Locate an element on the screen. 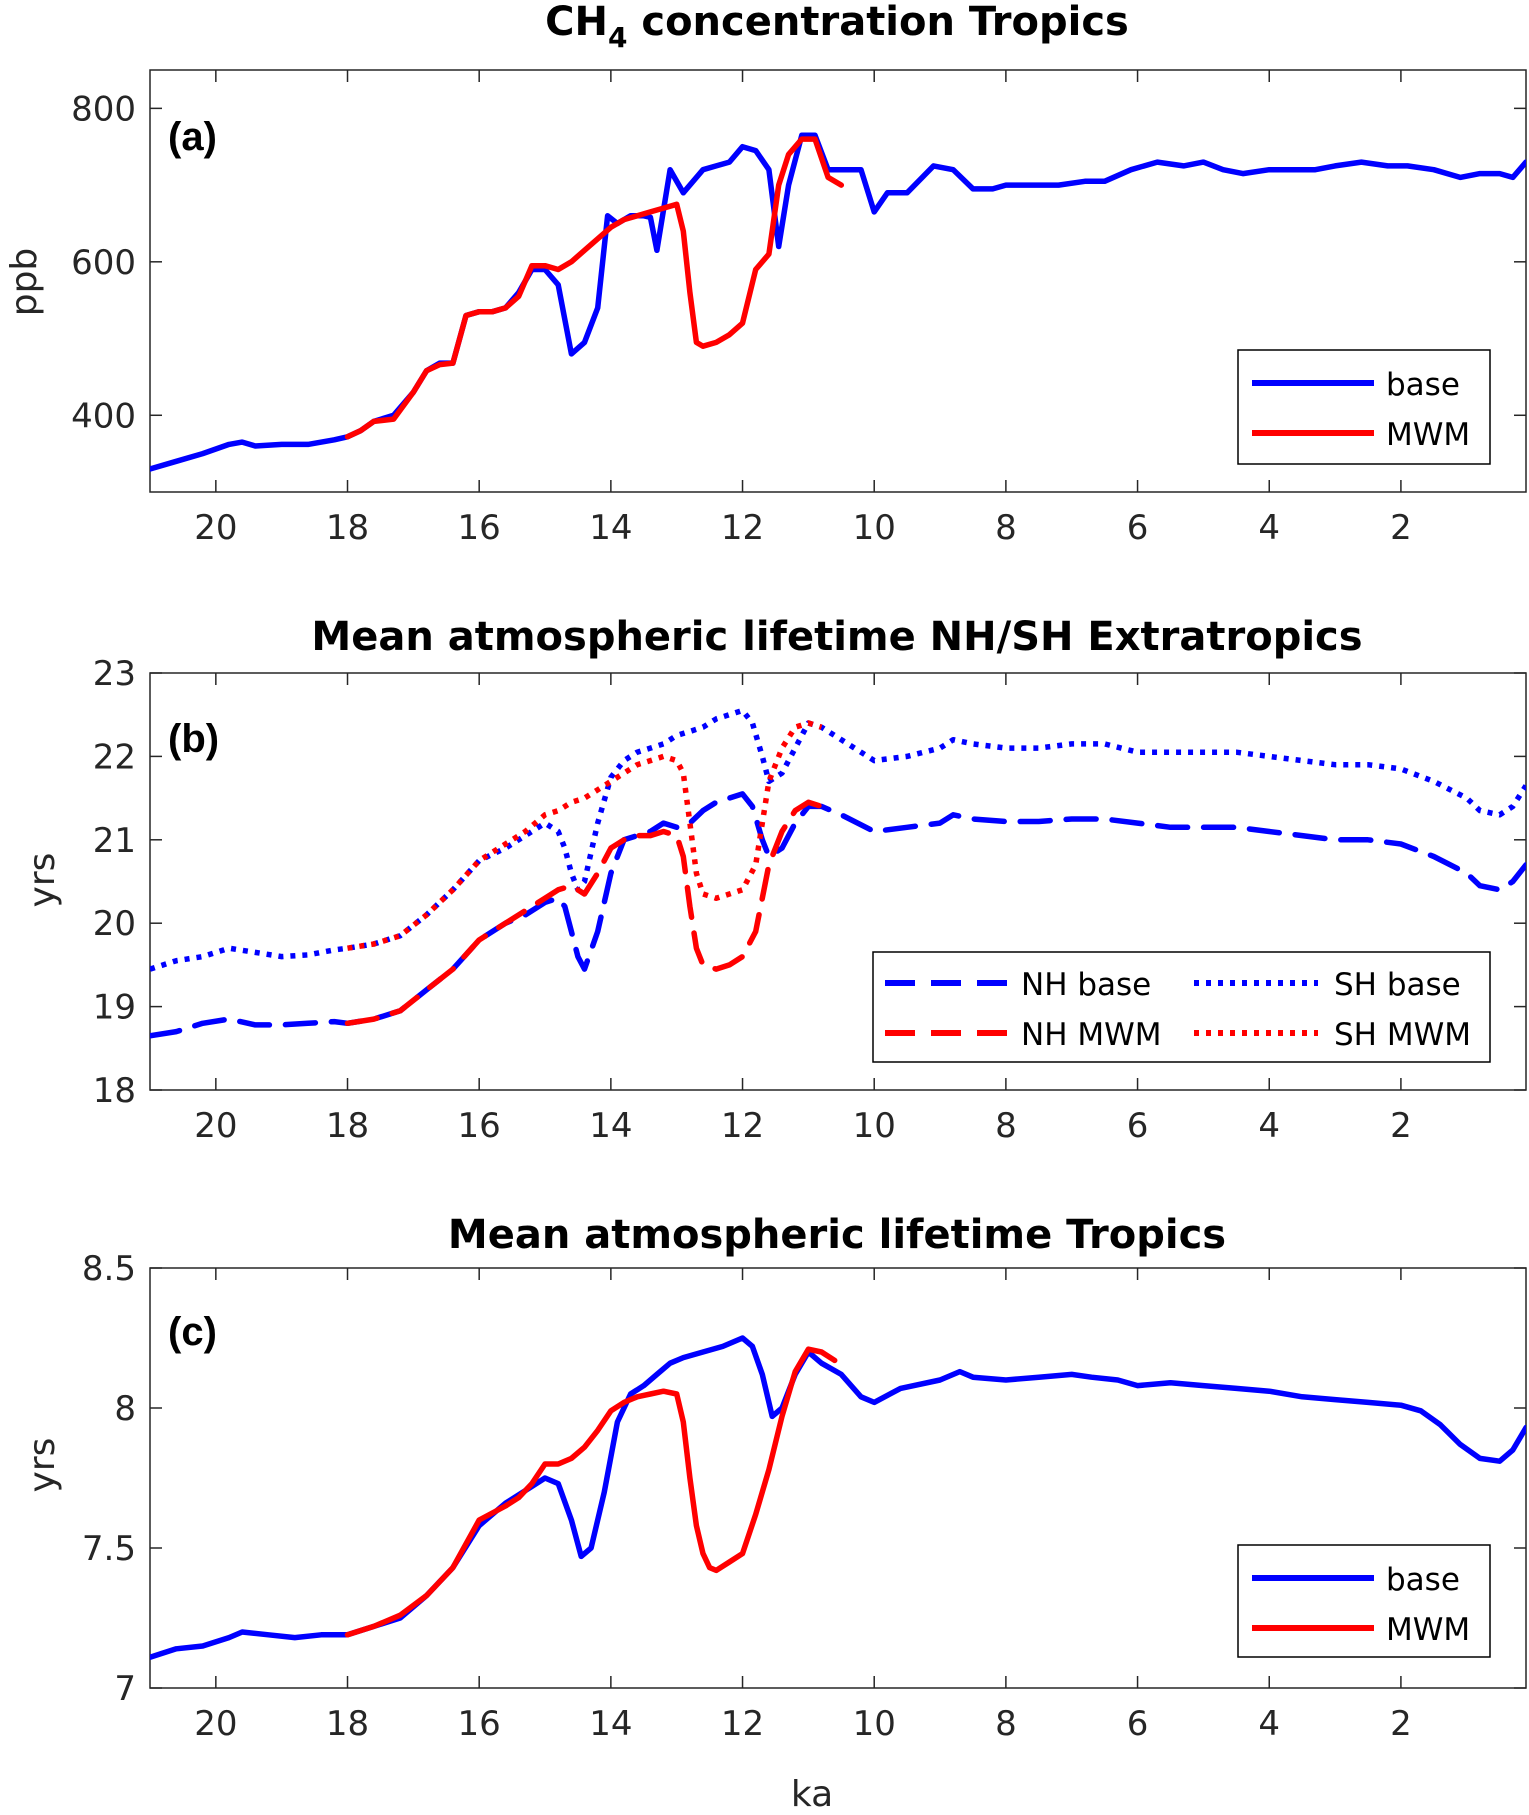  y-tick-label: 22 is located at coordinates (114, 757).